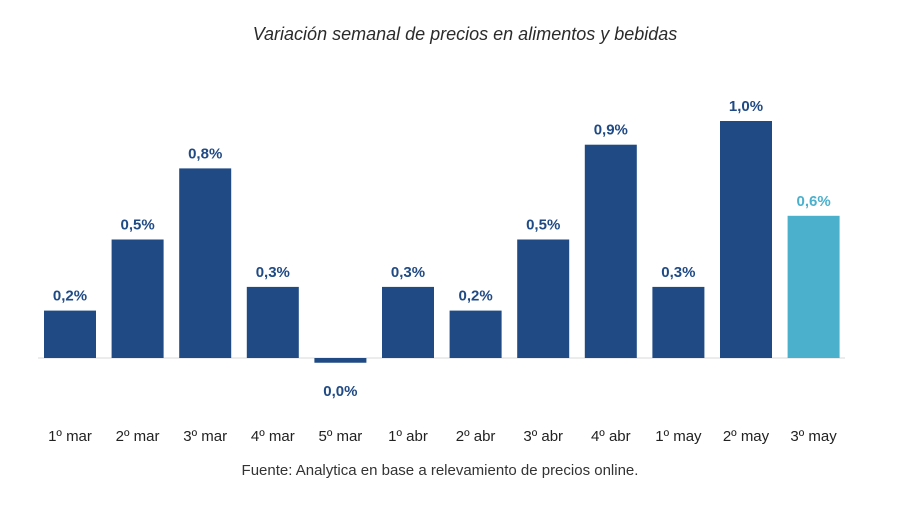 The height and width of the screenshot is (505, 900). What do you see at coordinates (611, 130) in the screenshot?
I see `data-label: 0,9%` at bounding box center [611, 130].